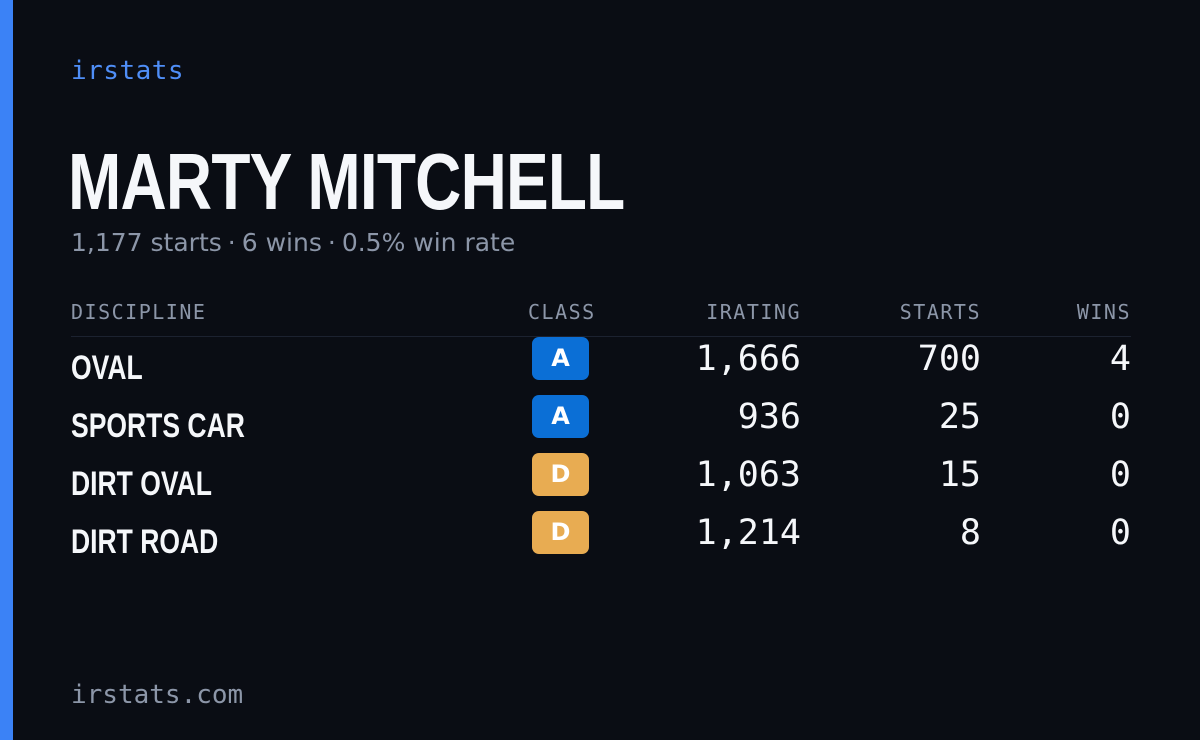 The image size is (1200, 740). Describe the element at coordinates (748, 475) in the screenshot. I see `irating-value: 1,063` at that location.